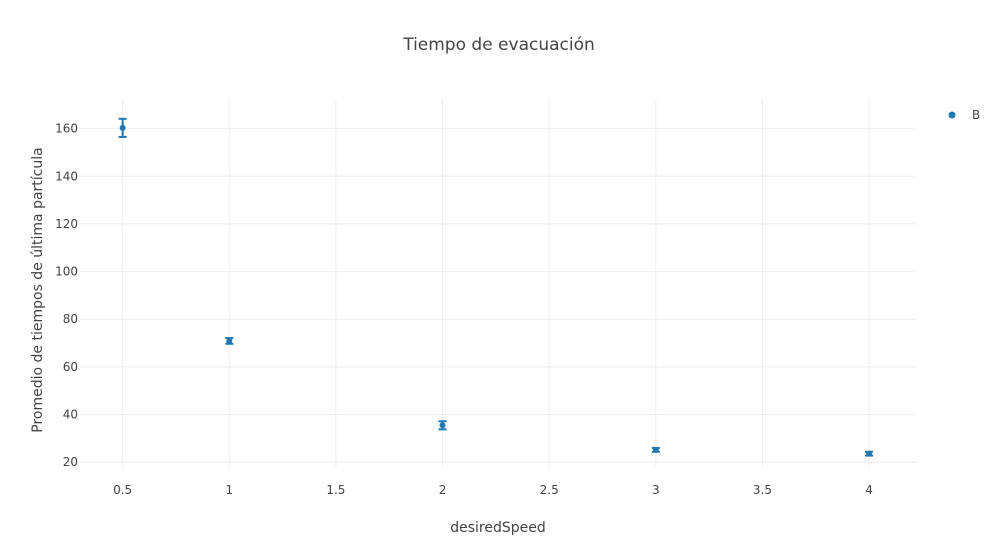 The height and width of the screenshot is (560, 998). I want to click on y-tick-label: 60, so click(70, 367).